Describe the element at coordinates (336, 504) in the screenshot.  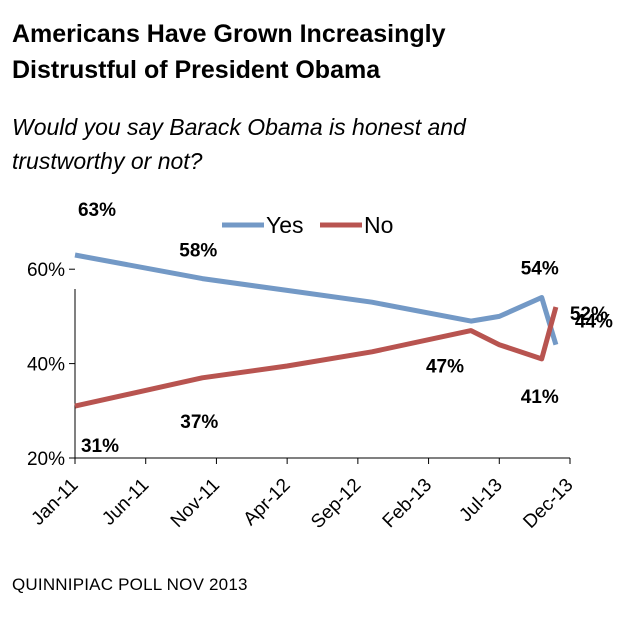
I see `x-tick-label: Sep-12` at that location.